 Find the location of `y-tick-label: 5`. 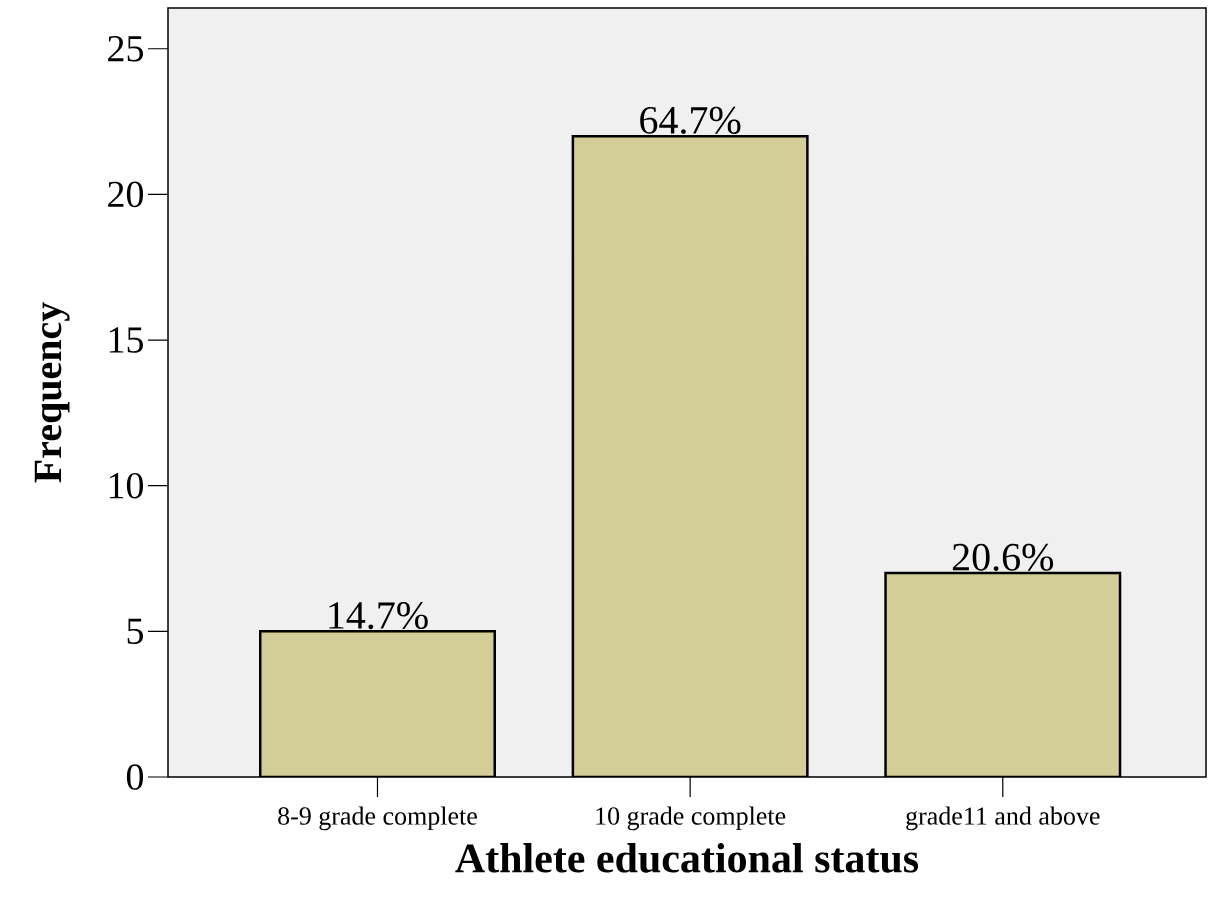

y-tick-label: 5 is located at coordinates (135, 631).